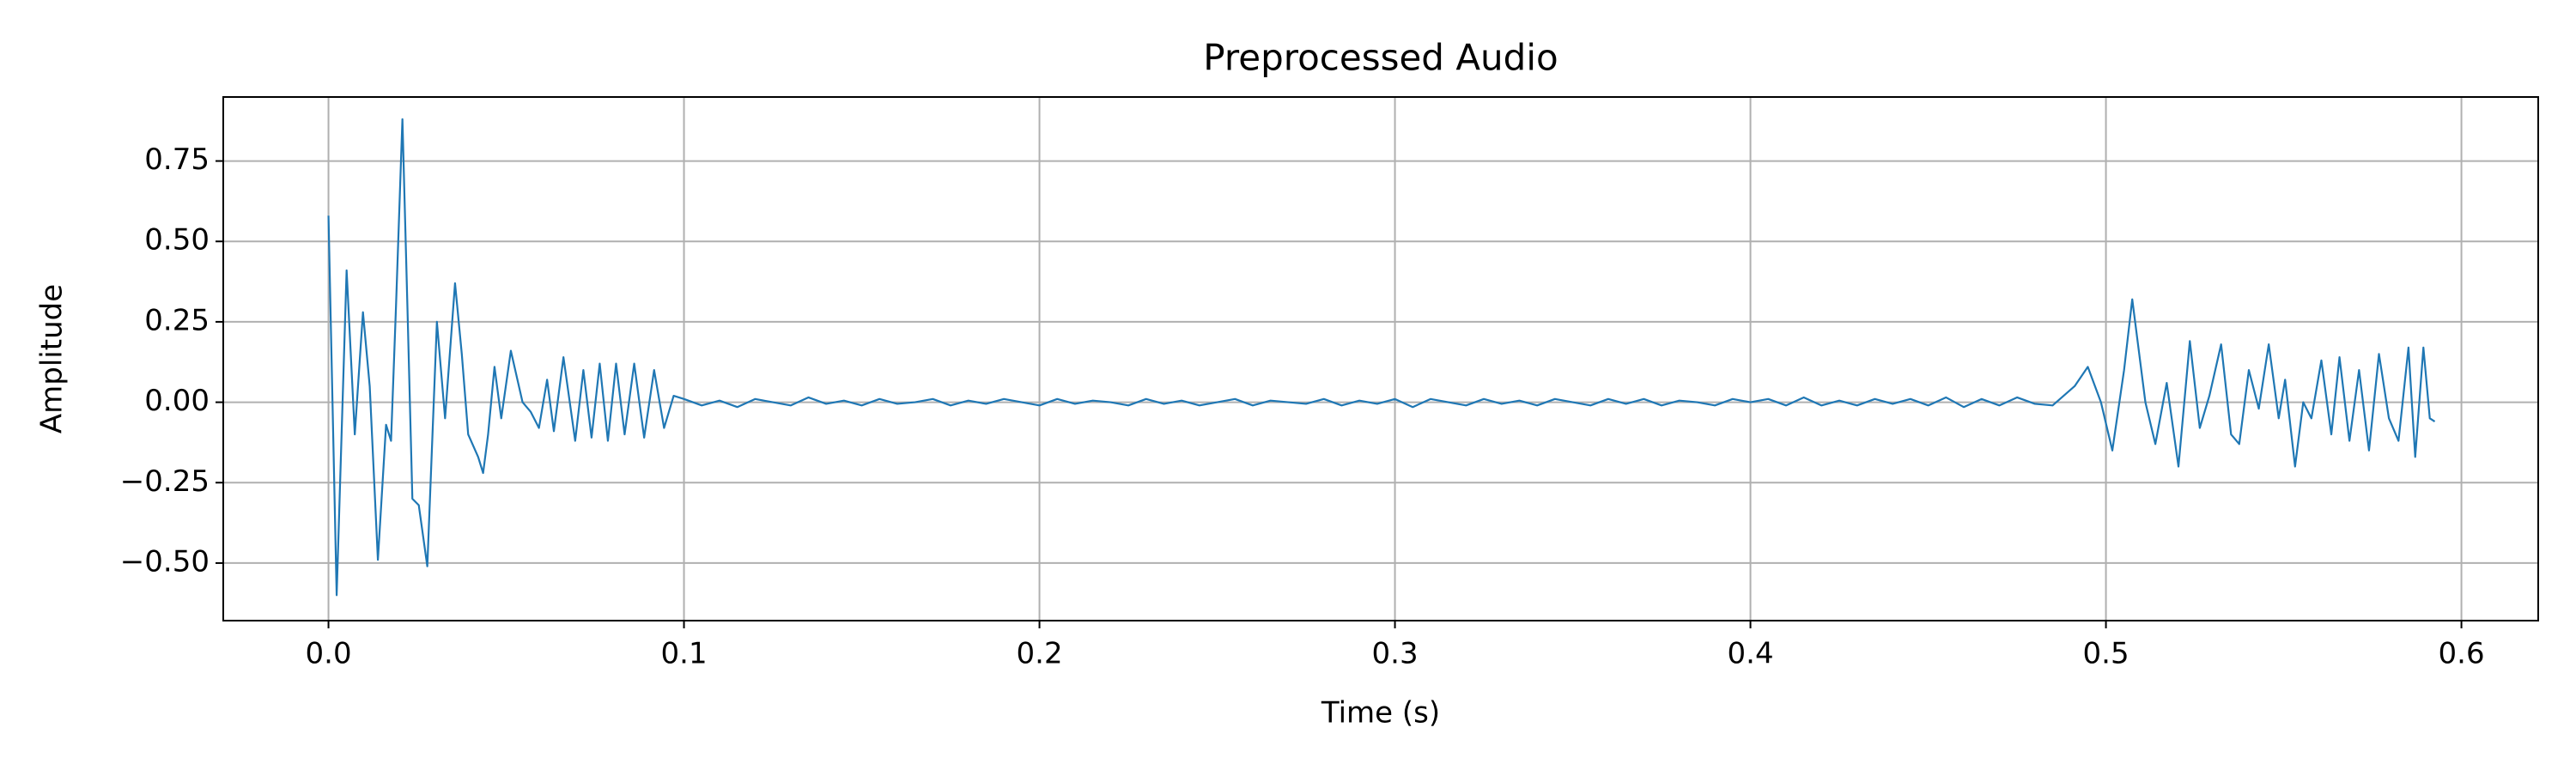 The height and width of the screenshot is (776, 2576). What do you see at coordinates (329, 654) in the screenshot?
I see `x-tick-label: 0.0` at bounding box center [329, 654].